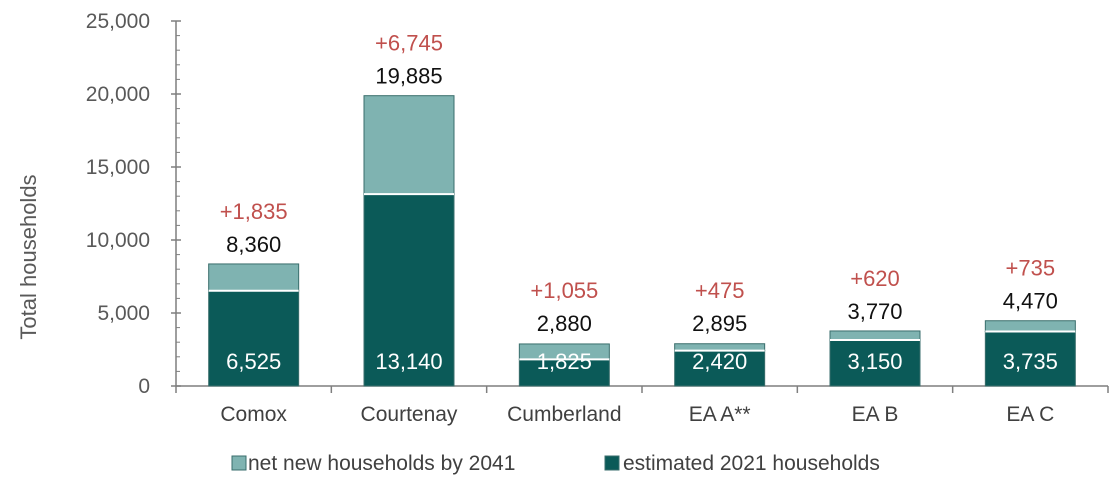 The height and width of the screenshot is (485, 1113). What do you see at coordinates (874, 361) in the screenshot?
I see `base-value-label: 3,150` at bounding box center [874, 361].